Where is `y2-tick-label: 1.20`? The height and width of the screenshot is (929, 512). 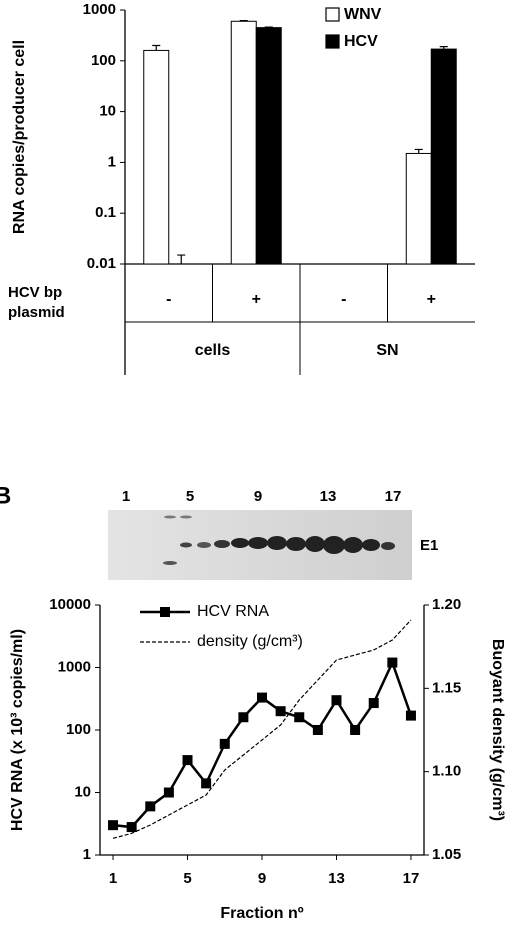 y2-tick-label: 1.20 is located at coordinates (446, 604).